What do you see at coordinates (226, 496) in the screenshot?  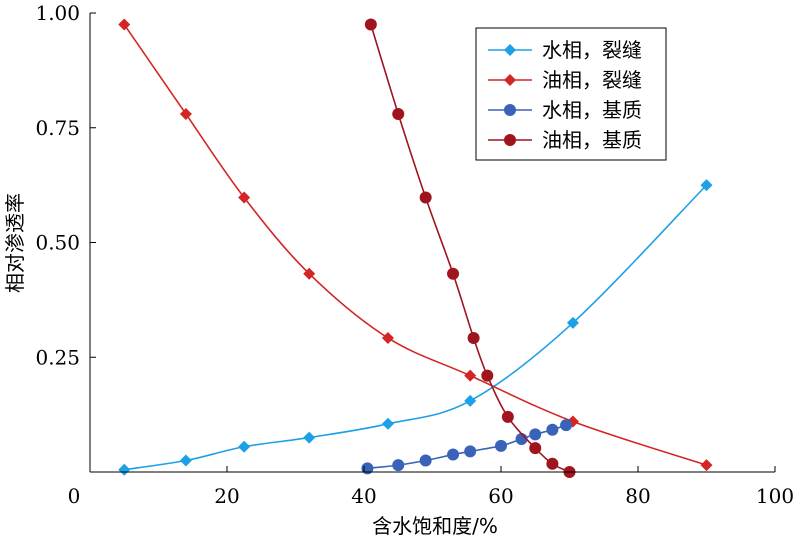 I see `x-tick-label: 20` at bounding box center [226, 496].